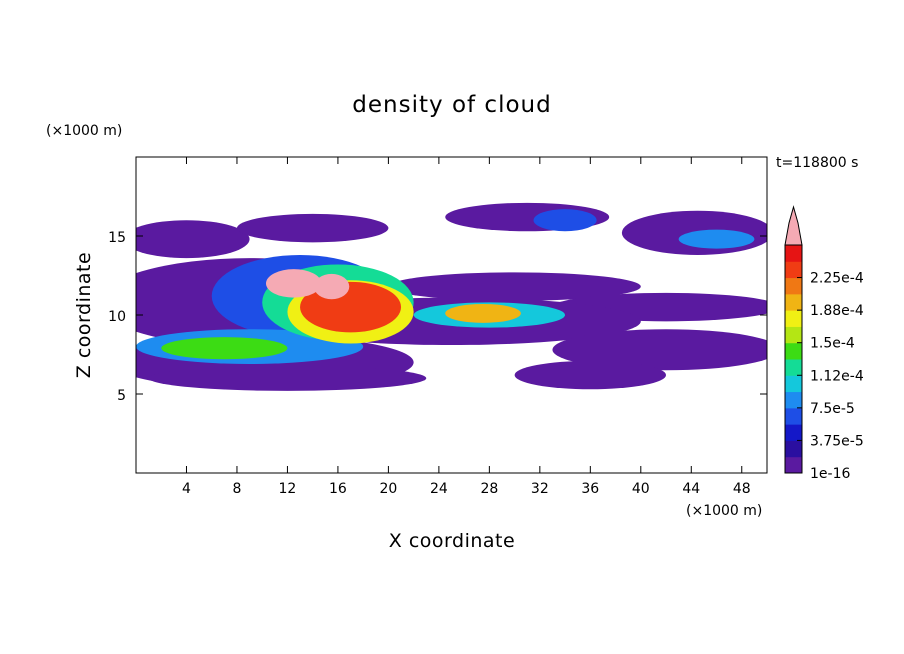 This screenshot has height=654, width=904. Describe the element at coordinates (837, 376) in the screenshot. I see `colorbar-tick-label: 1.12e-4` at that location.